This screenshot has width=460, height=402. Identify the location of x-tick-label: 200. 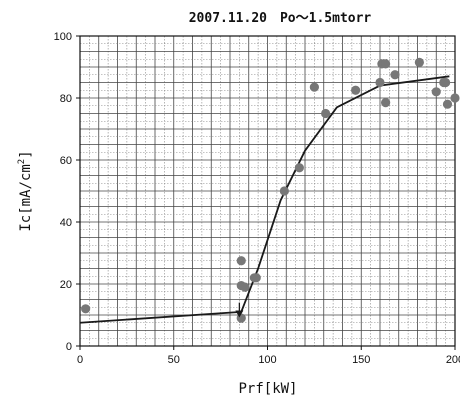
(453, 360).